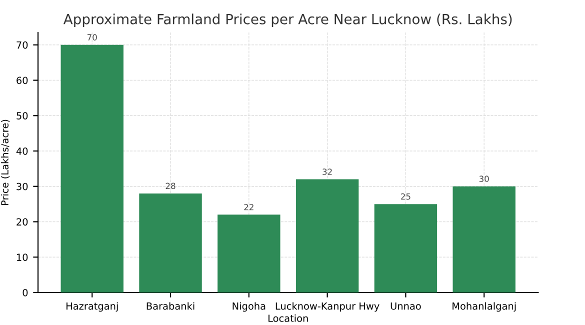 Image resolution: width=585 pixels, height=325 pixels. I want to click on y-axis-title: Price (Lakhs/acre), so click(5, 163).